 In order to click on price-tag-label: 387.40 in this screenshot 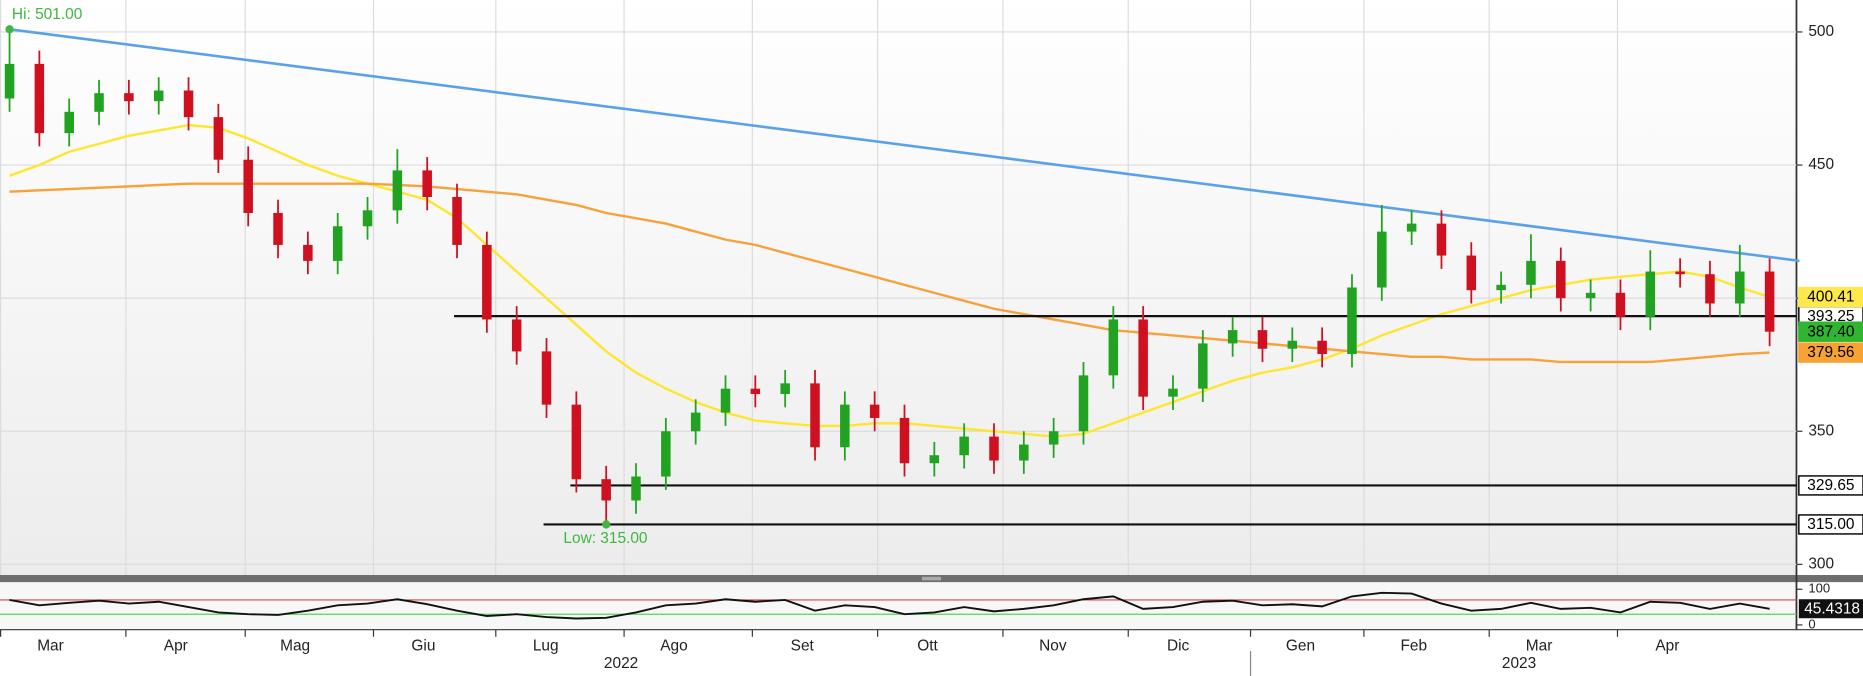, I will do `click(1830, 331)`.